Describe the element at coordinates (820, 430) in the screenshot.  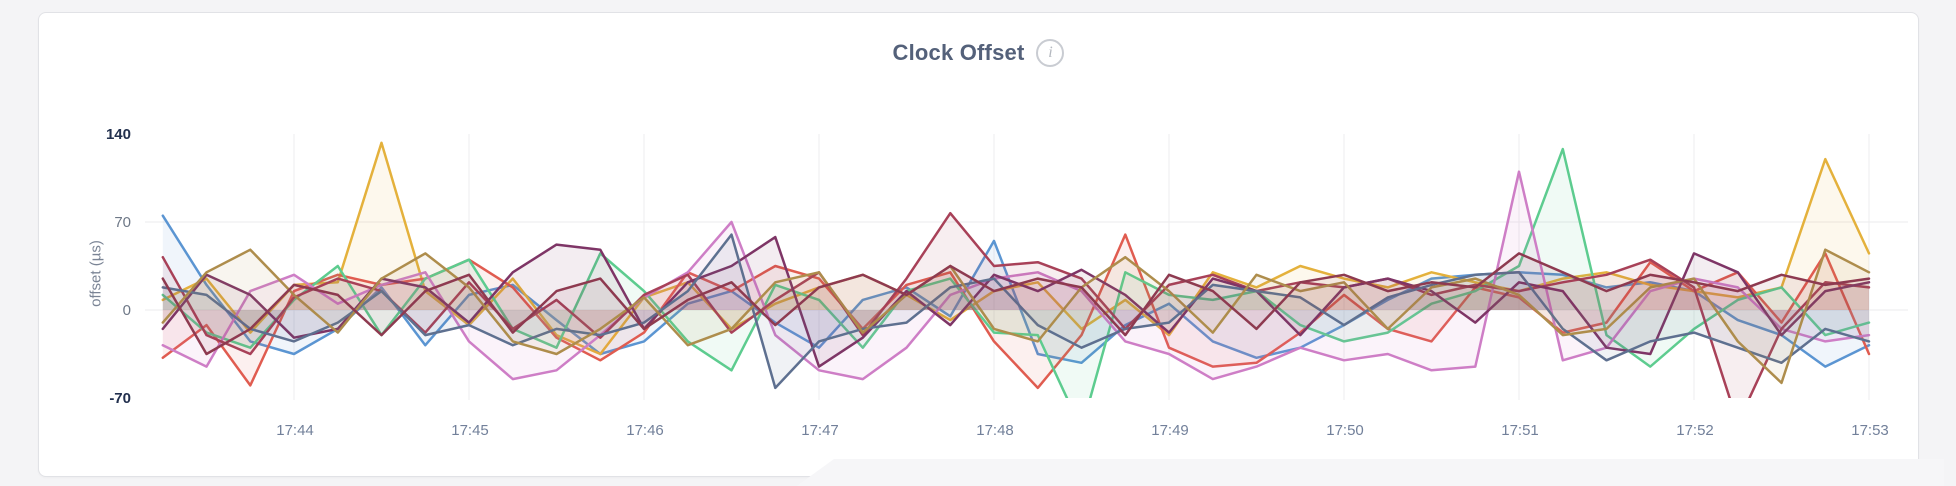
I see `x-tick-label: 17:47` at that location.